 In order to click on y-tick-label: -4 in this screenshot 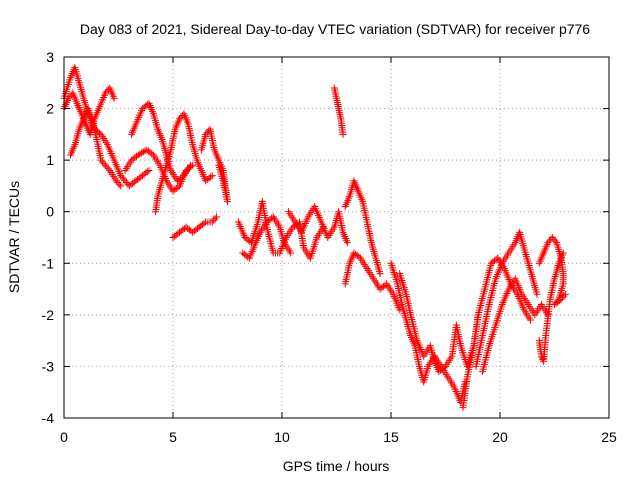, I will do `click(48, 418)`.